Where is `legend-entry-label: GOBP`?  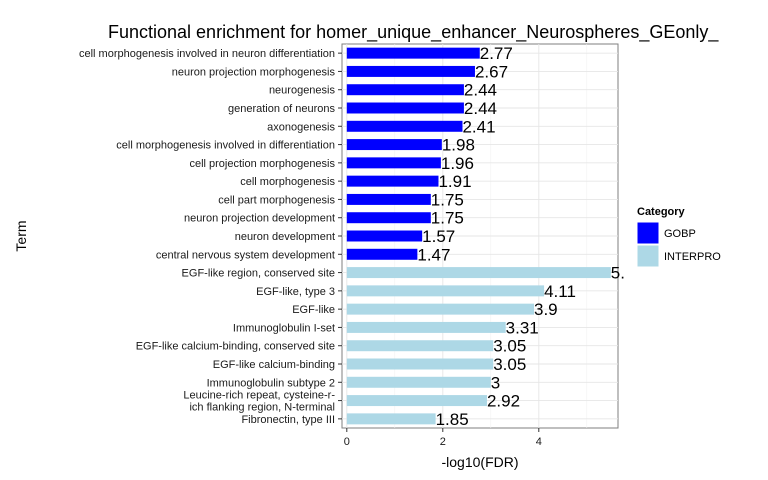 legend-entry-label: GOBP is located at coordinates (680, 234).